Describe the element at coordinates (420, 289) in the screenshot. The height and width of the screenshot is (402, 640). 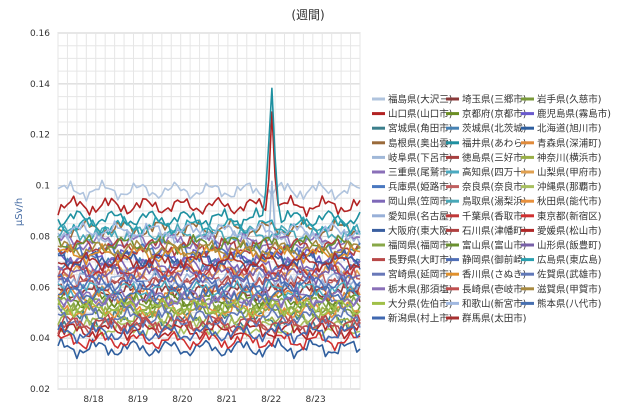
I see `legend-entry: 栃木県(那須塩)` at that location.